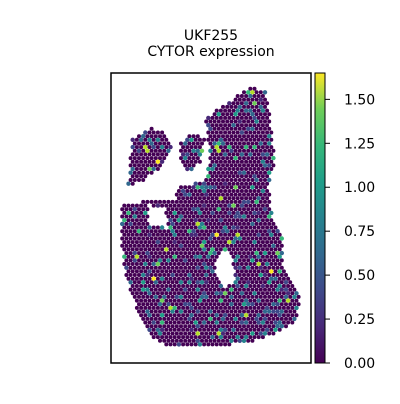  Describe the element at coordinates (320, 218) in the screenshot. I see `colorbar-gradient` at that location.